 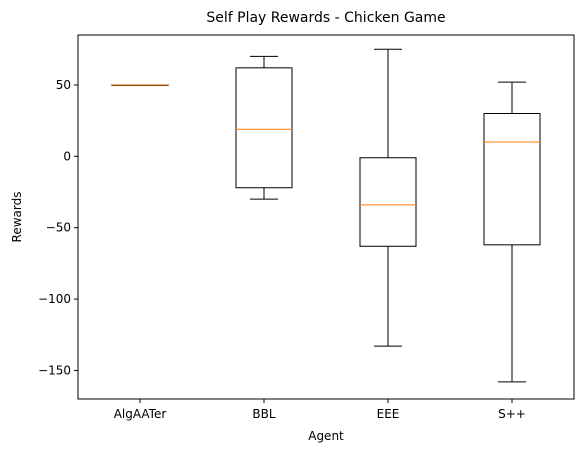 I want to click on y-axis-label: Rewards, so click(x=17, y=217).